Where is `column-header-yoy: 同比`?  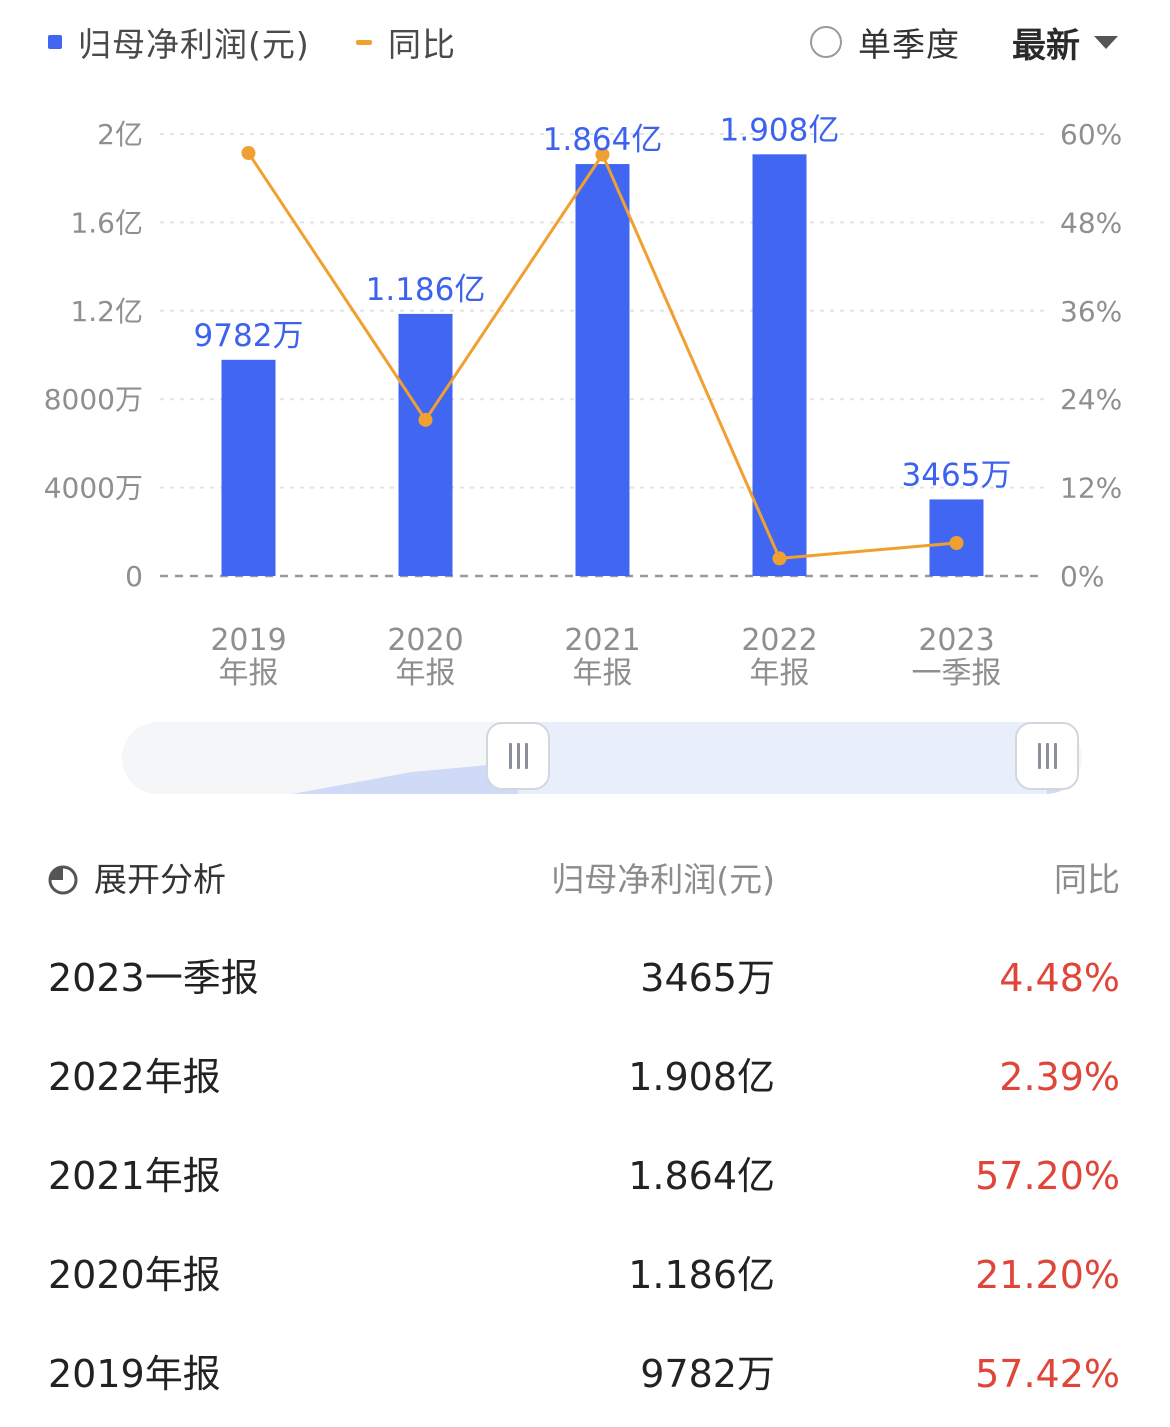
column-header-yoy: 同比 is located at coordinates (1087, 879).